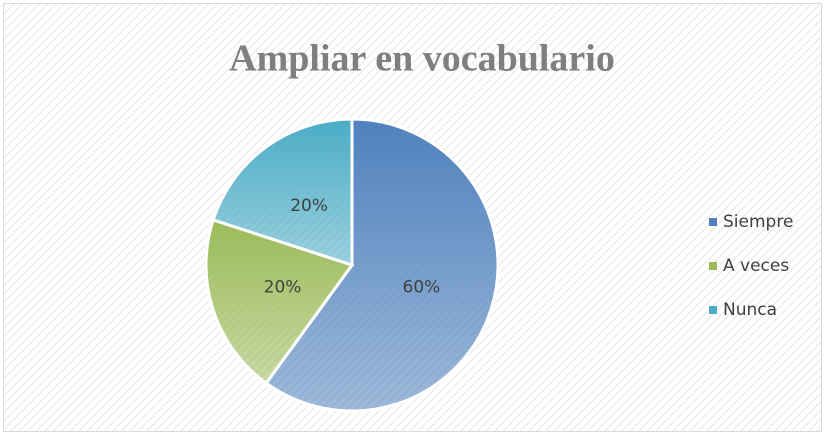 The height and width of the screenshot is (435, 825). I want to click on chart-title: Ampliar en vocabulario, so click(422, 59).